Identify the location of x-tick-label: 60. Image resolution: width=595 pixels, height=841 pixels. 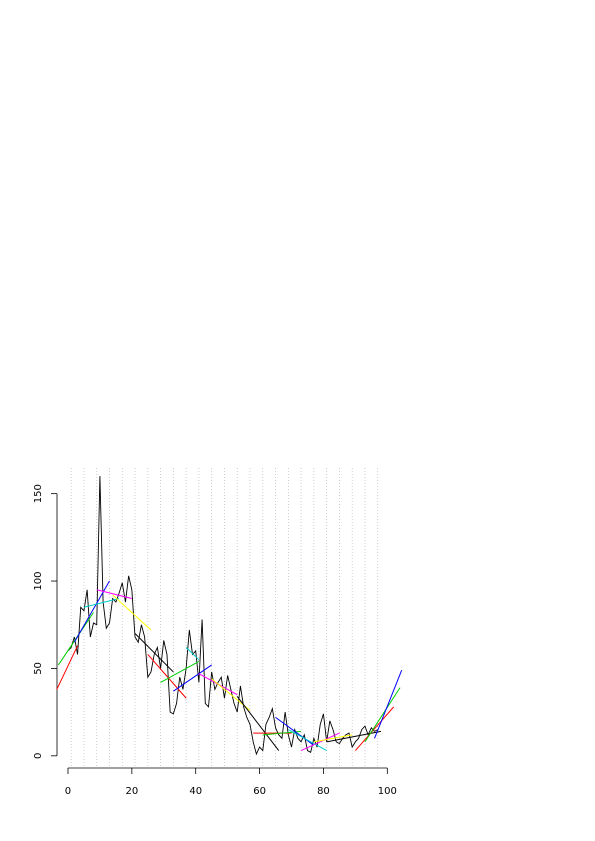
(259, 791).